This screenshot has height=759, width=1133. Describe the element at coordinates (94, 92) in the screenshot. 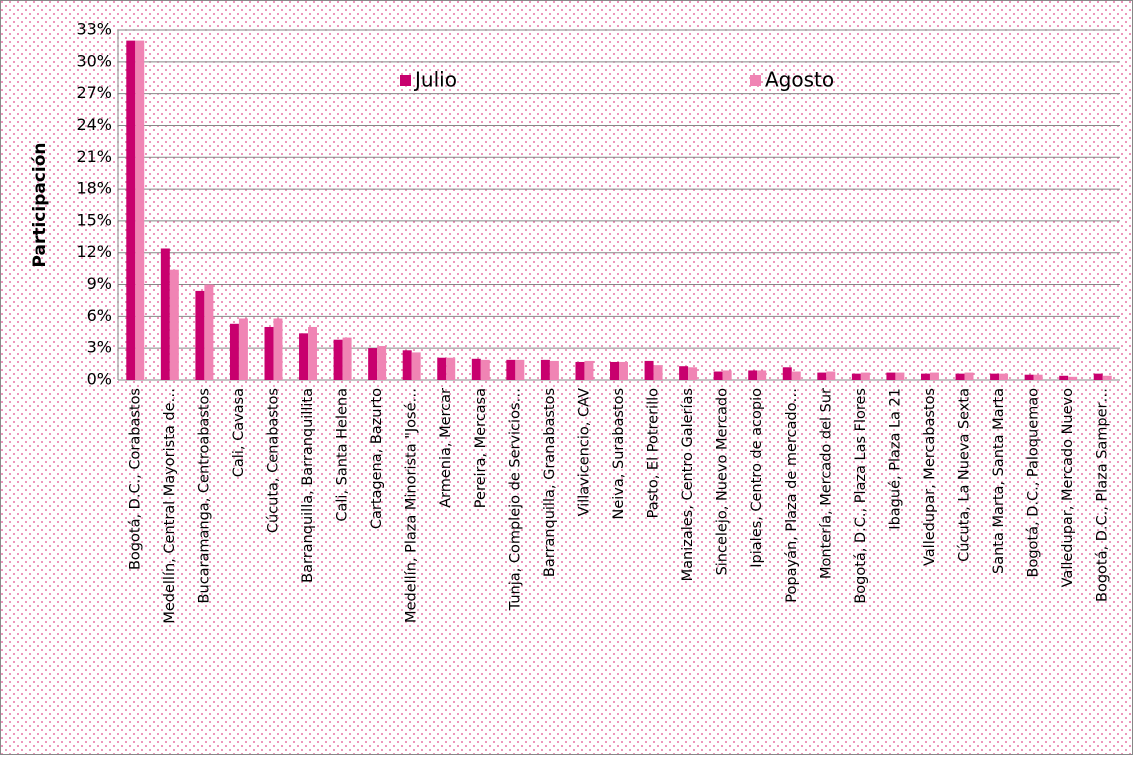

I see `y-tick-label: 27%` at that location.